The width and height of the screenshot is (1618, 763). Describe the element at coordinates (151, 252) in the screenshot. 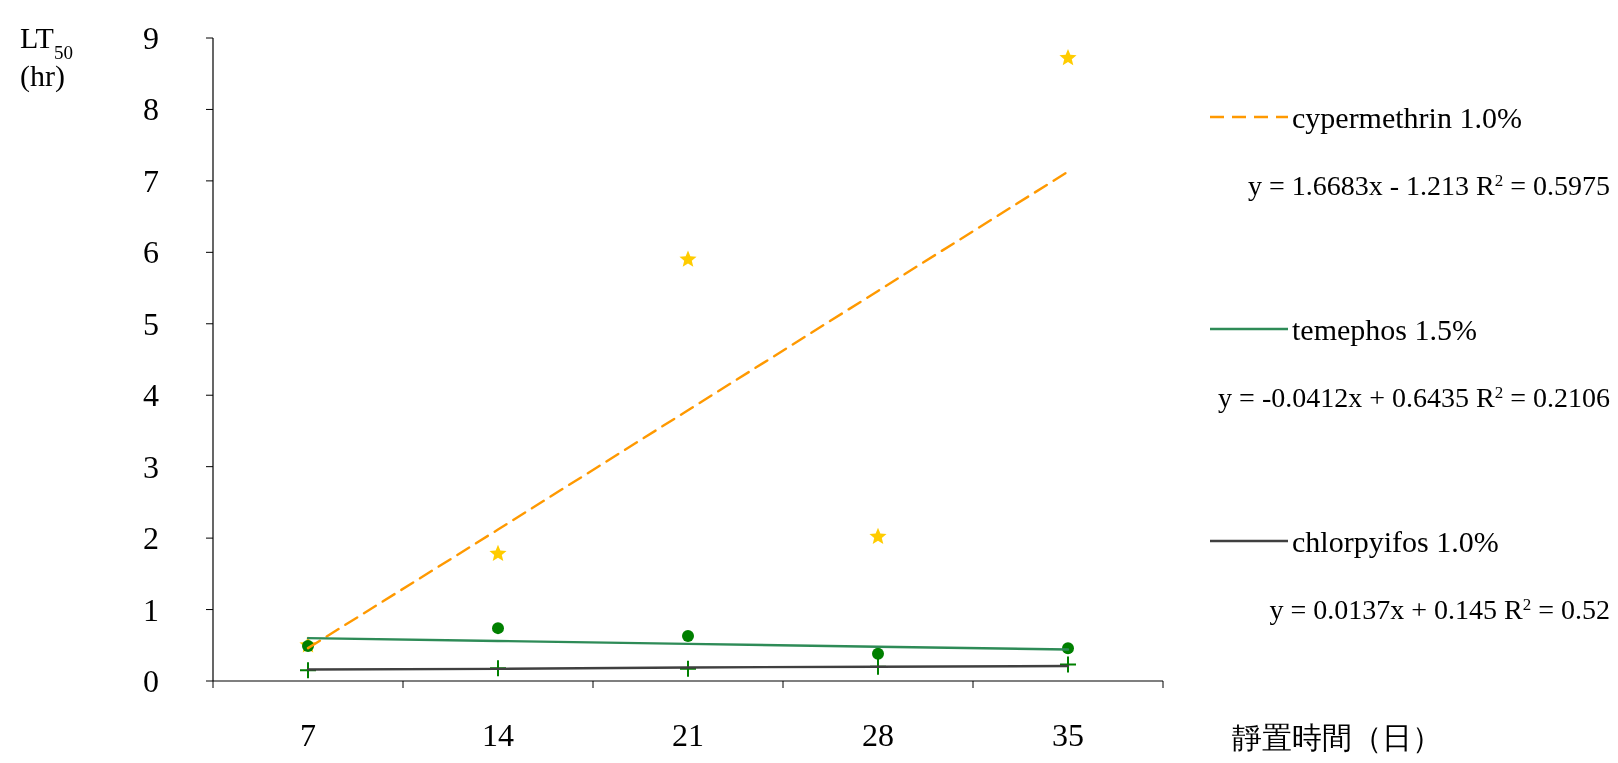

I see `y-tick-label: 6` at that location.